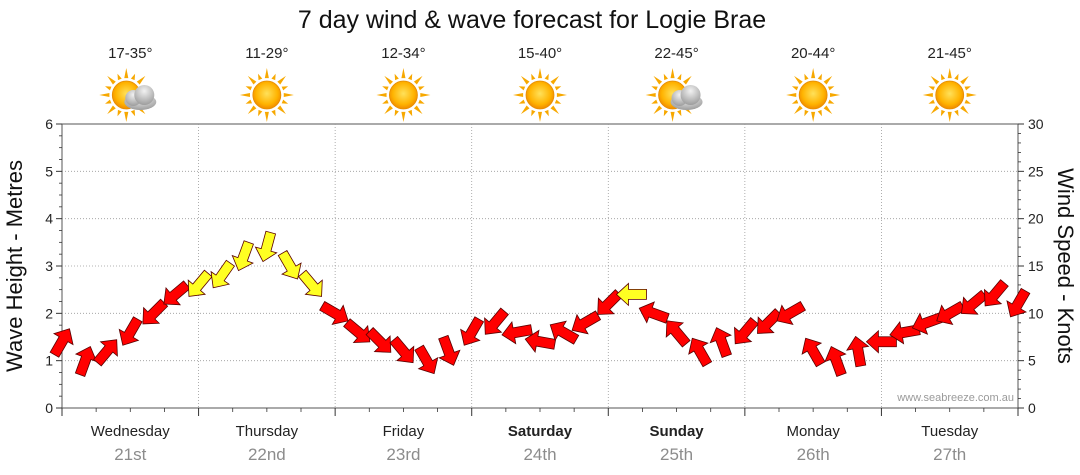 The width and height of the screenshot is (1080, 475). Describe the element at coordinates (403, 454) in the screenshot. I see `date-label: 23rd` at that location.